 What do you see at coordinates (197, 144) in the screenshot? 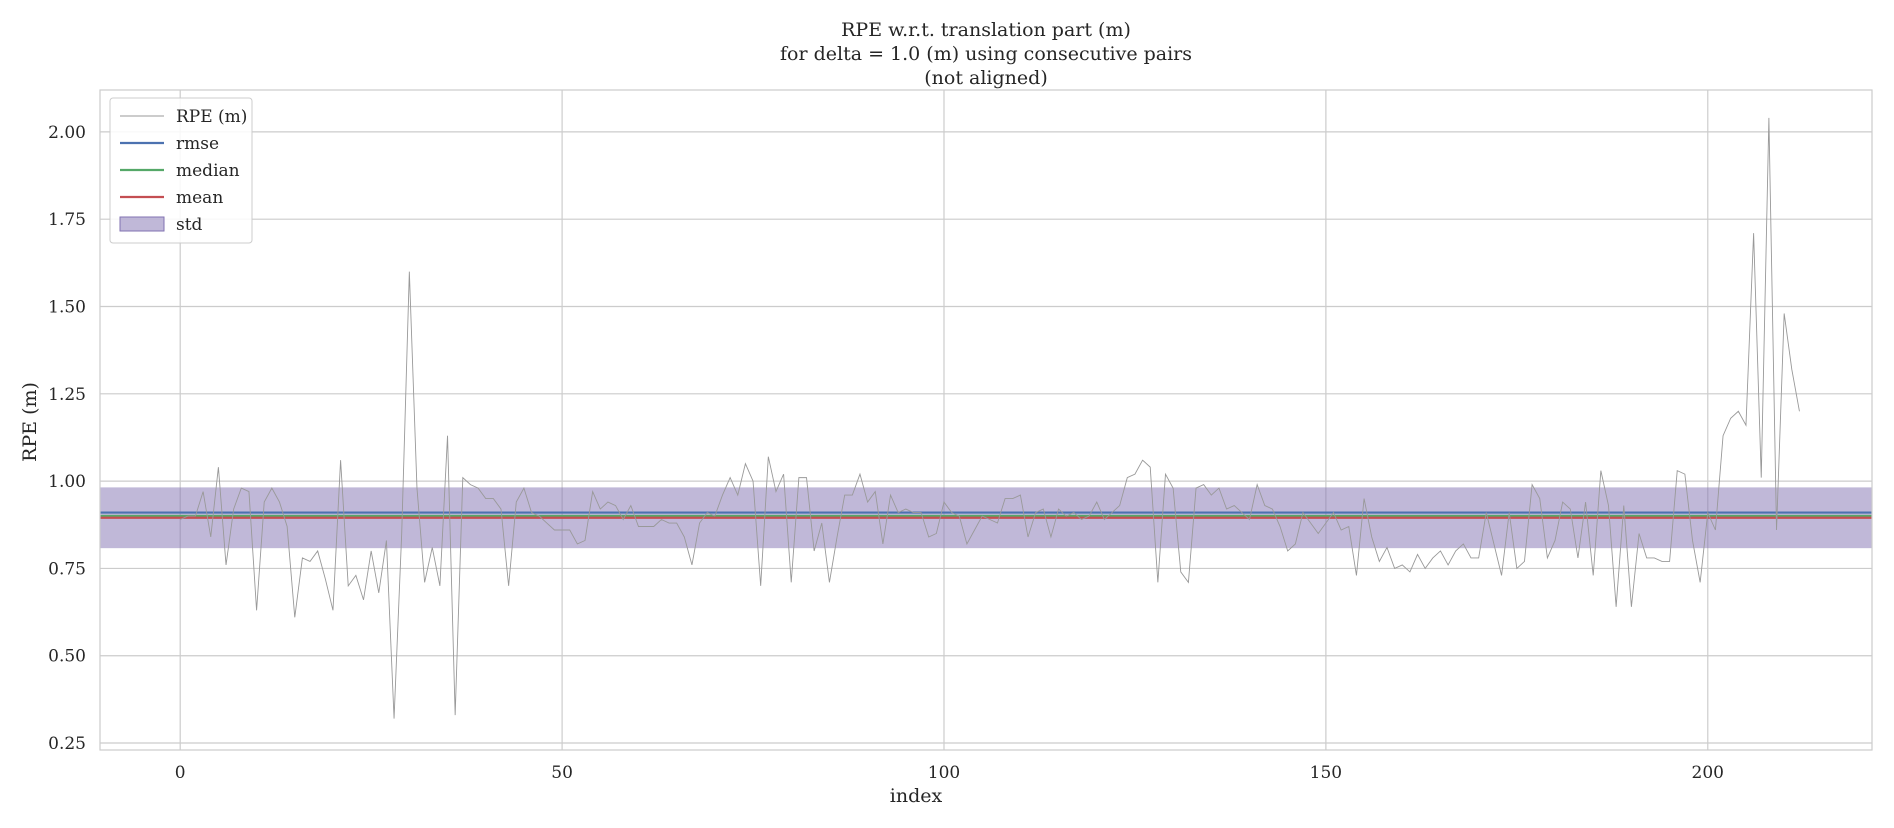
I see `legend-rmse-label: rmse` at bounding box center [197, 144].